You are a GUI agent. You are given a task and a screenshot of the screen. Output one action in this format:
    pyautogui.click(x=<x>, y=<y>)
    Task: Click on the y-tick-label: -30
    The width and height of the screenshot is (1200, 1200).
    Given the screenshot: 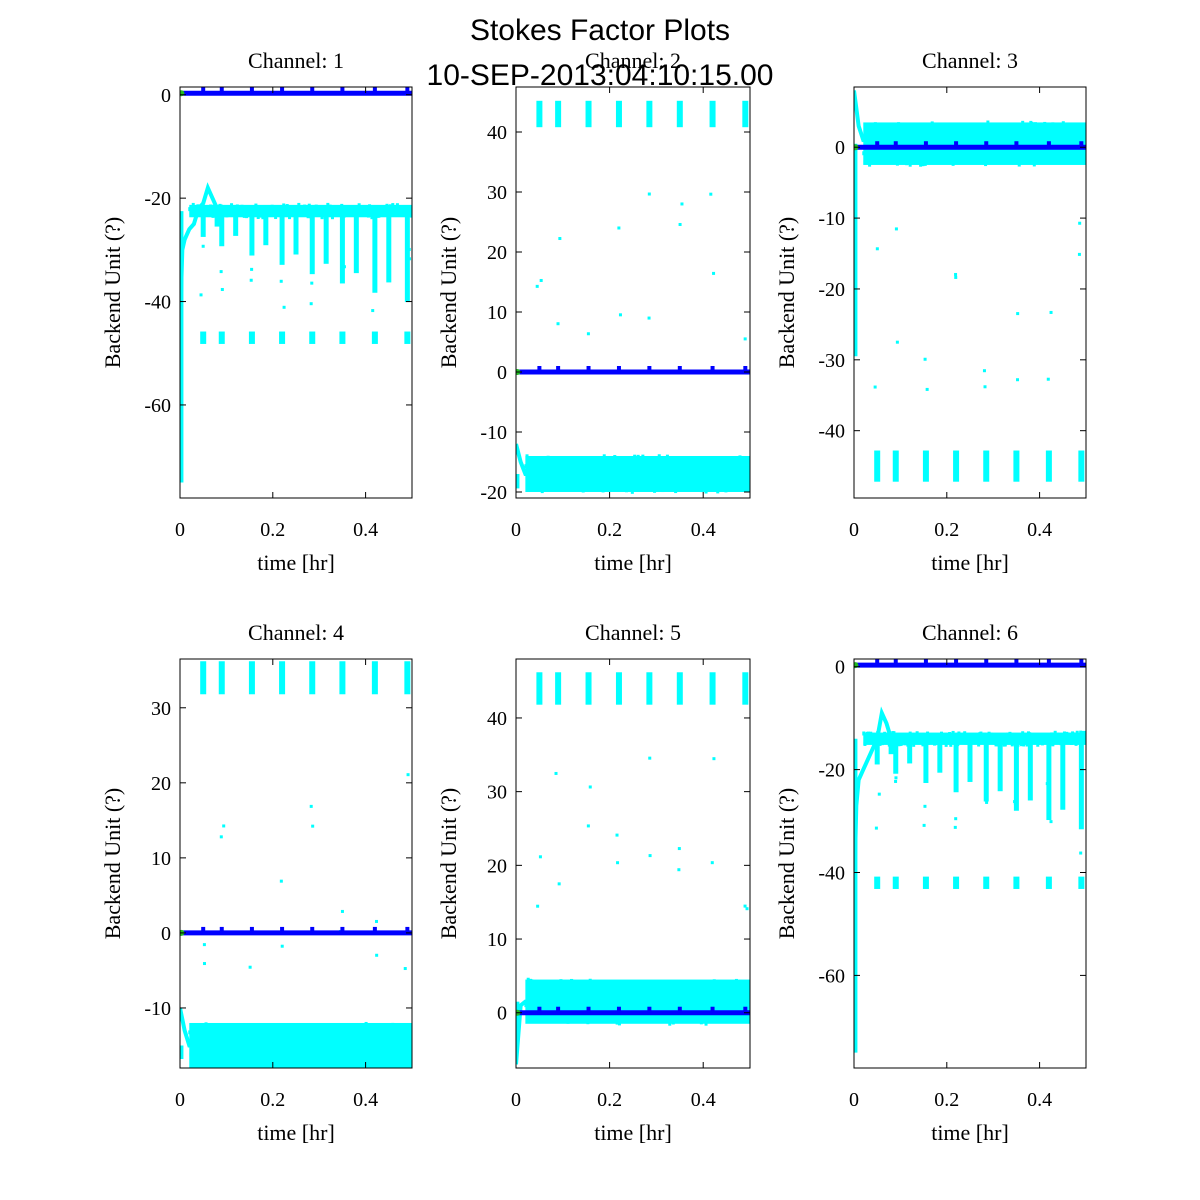 What is the action you would take?
    pyautogui.click(x=831, y=361)
    